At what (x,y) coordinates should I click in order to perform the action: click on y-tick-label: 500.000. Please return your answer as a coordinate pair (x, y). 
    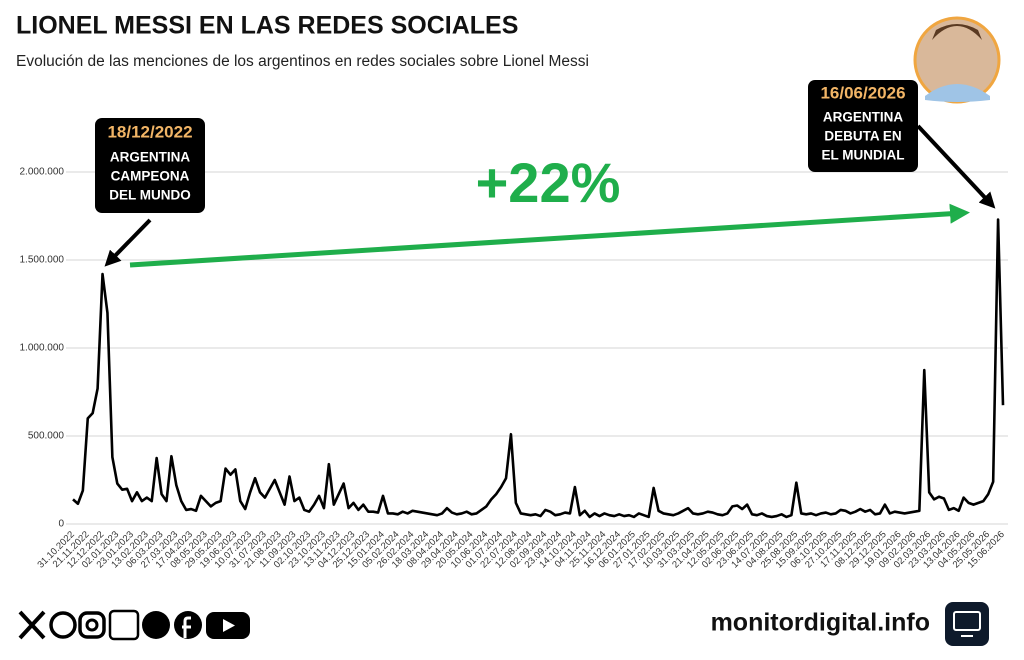
    Looking at the image, I should click on (46, 436).